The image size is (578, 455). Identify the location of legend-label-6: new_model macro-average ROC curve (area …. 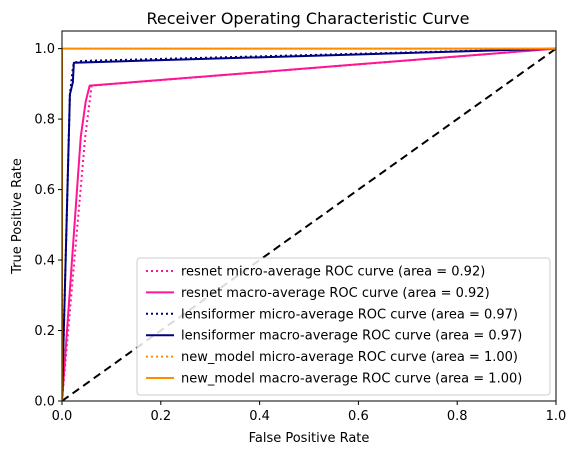
(351, 379).